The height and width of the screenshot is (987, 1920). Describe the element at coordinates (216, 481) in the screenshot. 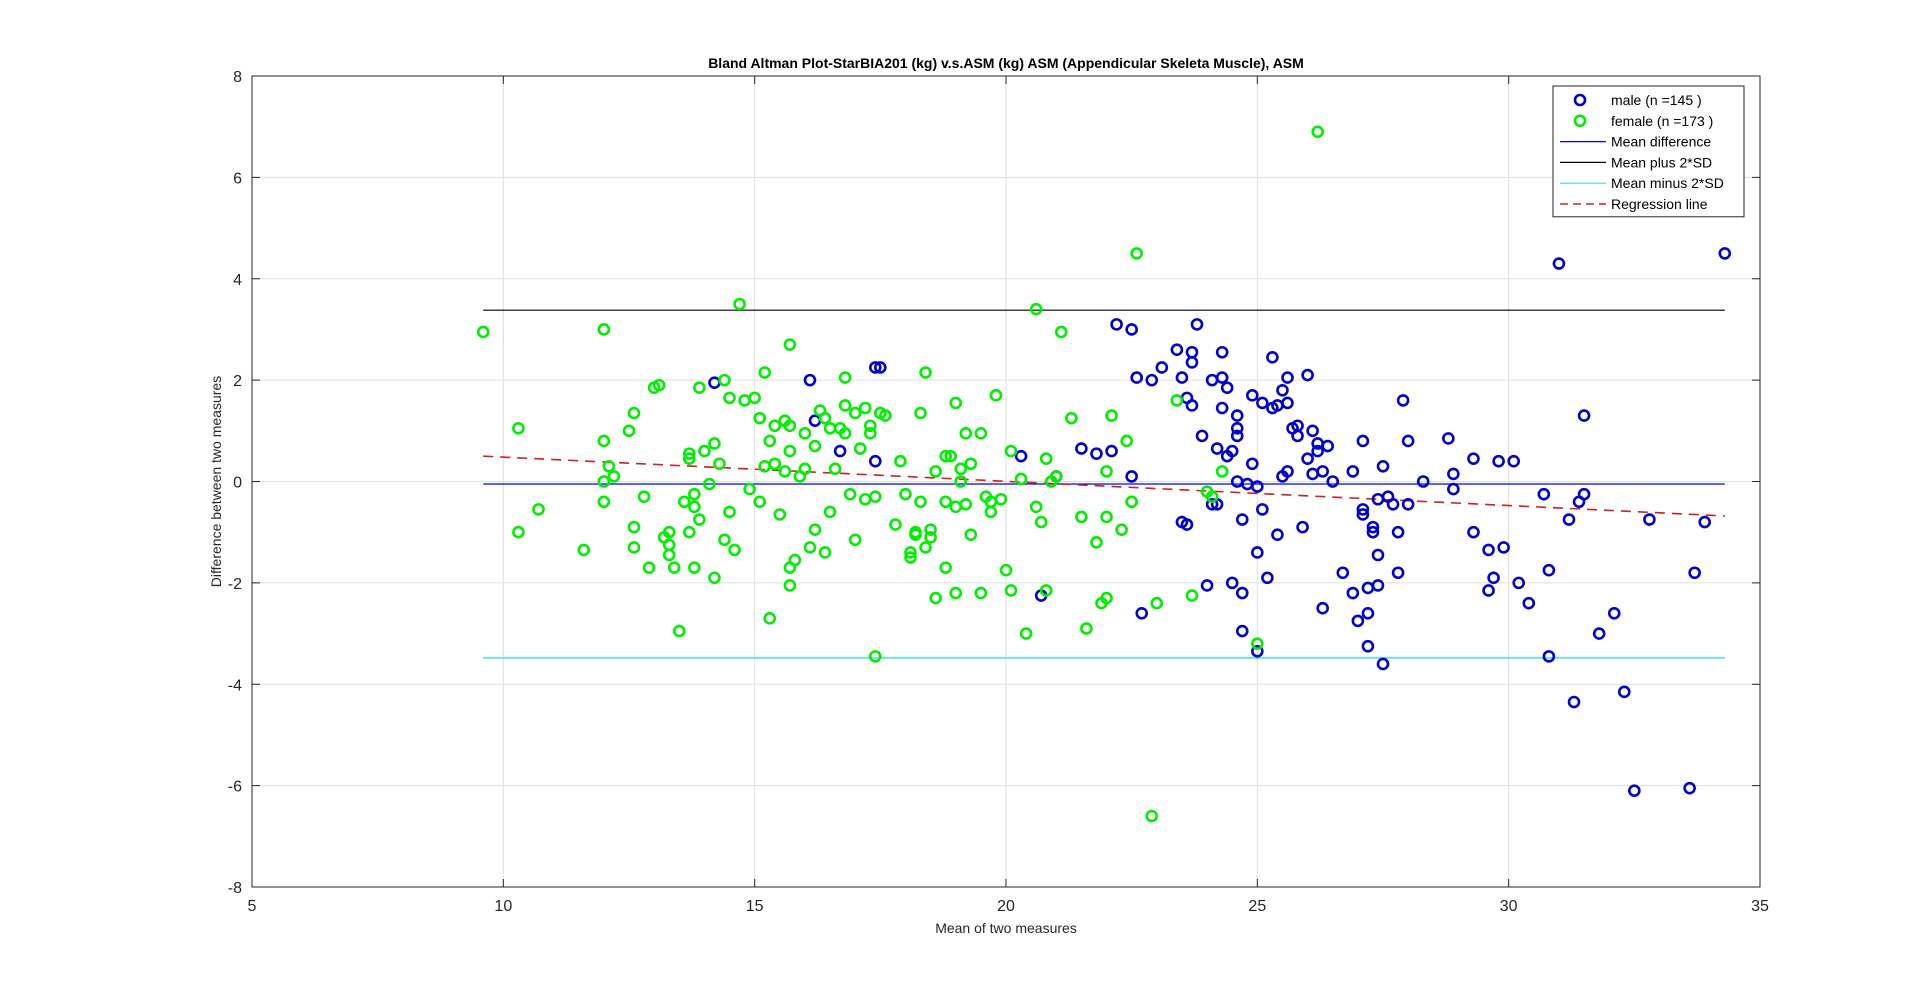

I see `y-axis-label: Difference between two measures` at that location.